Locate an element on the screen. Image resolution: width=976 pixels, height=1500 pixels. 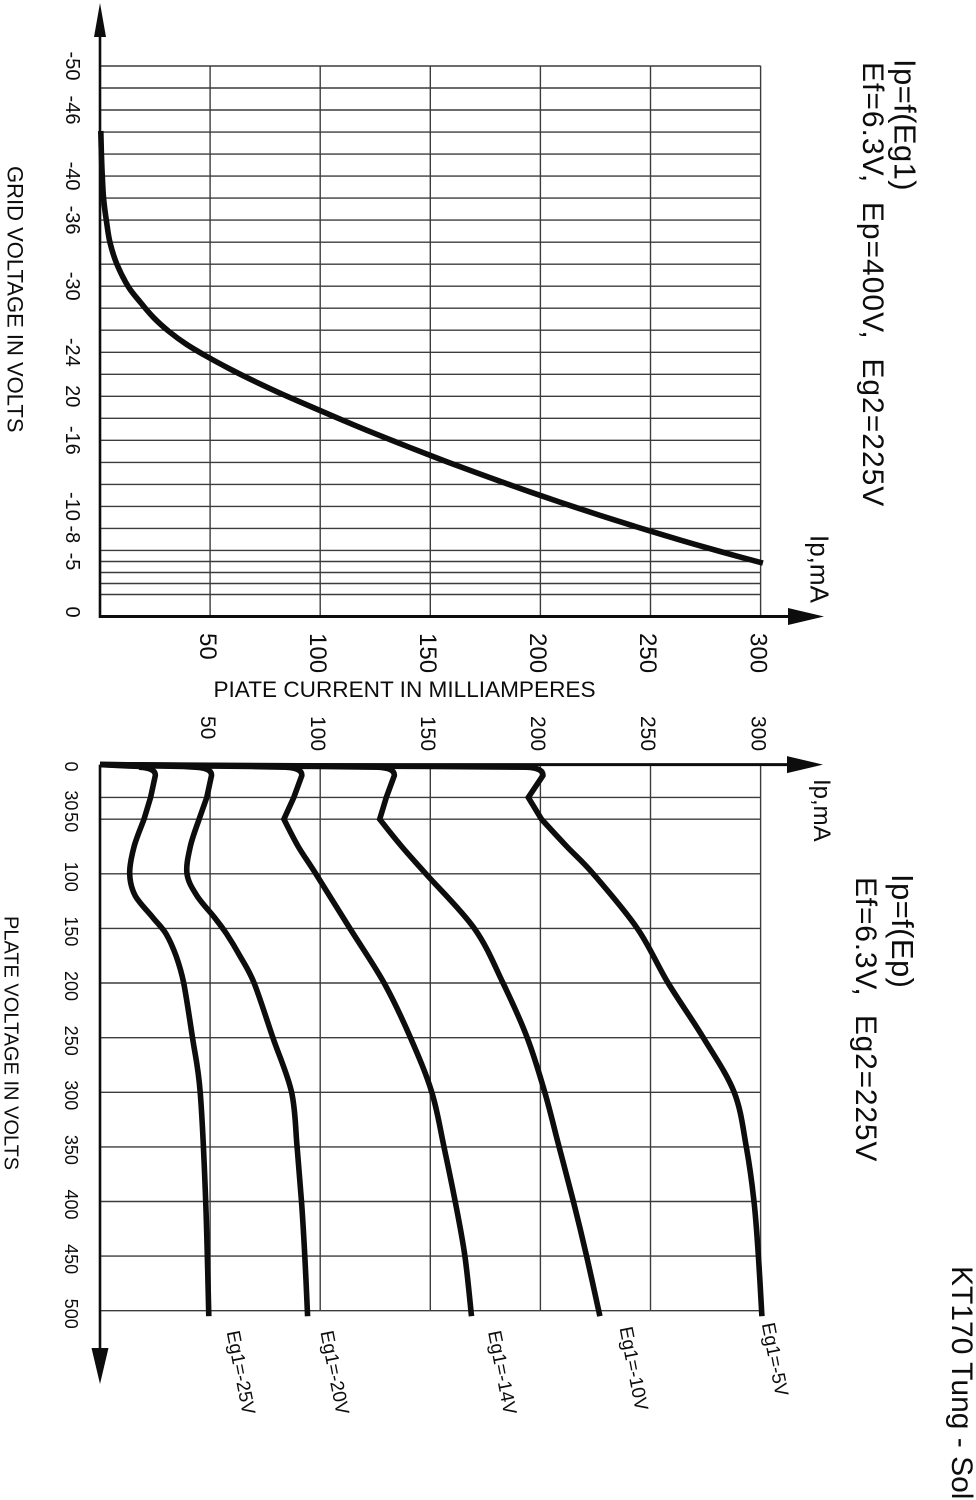
svg-text: PLATE VOLTAGE IN VOLTS is located at coordinates (11, 1043).